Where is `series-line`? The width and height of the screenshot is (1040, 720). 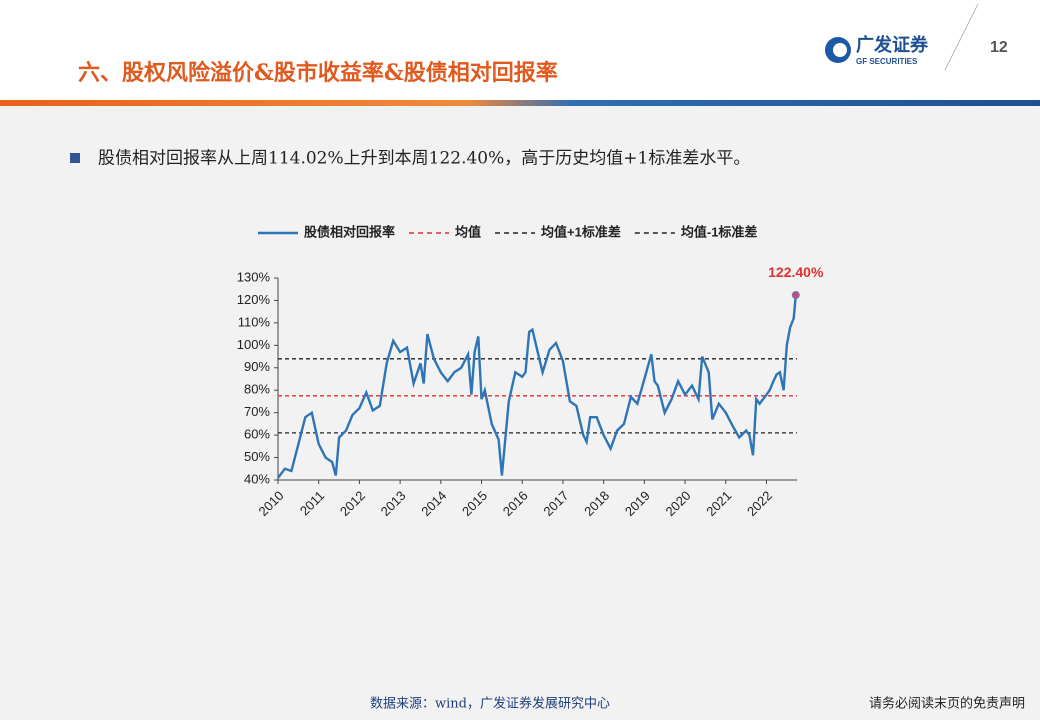 series-line is located at coordinates (537, 386).